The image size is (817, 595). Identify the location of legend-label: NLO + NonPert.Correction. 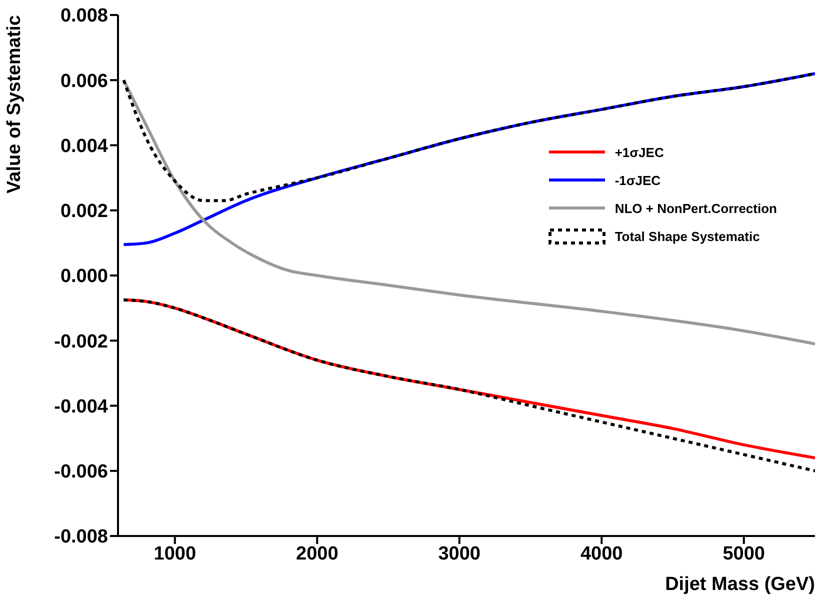
(695, 208).